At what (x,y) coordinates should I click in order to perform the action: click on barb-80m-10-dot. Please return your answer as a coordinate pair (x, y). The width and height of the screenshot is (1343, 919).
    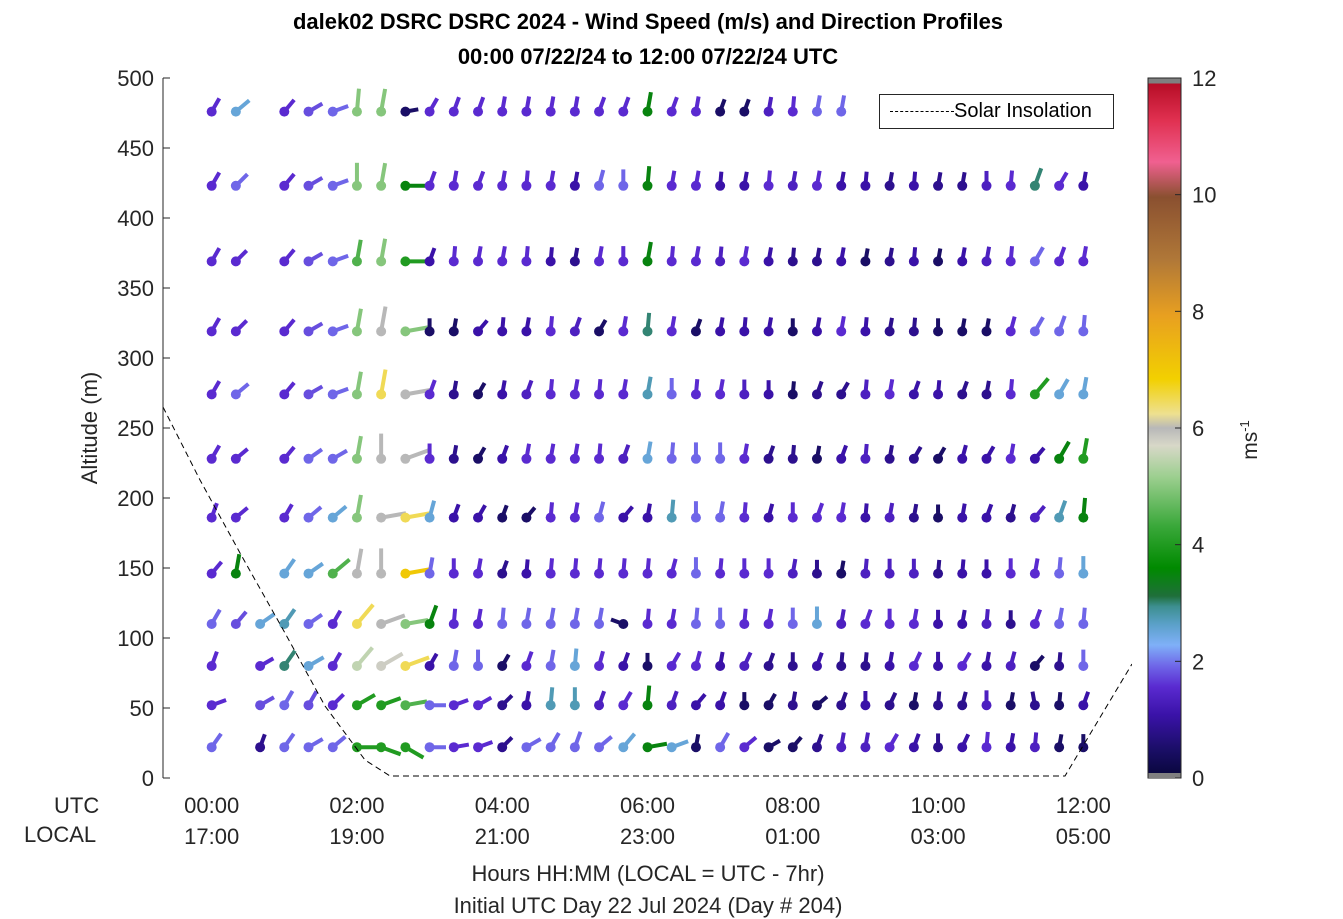
    Looking at the image, I should click on (453, 666).